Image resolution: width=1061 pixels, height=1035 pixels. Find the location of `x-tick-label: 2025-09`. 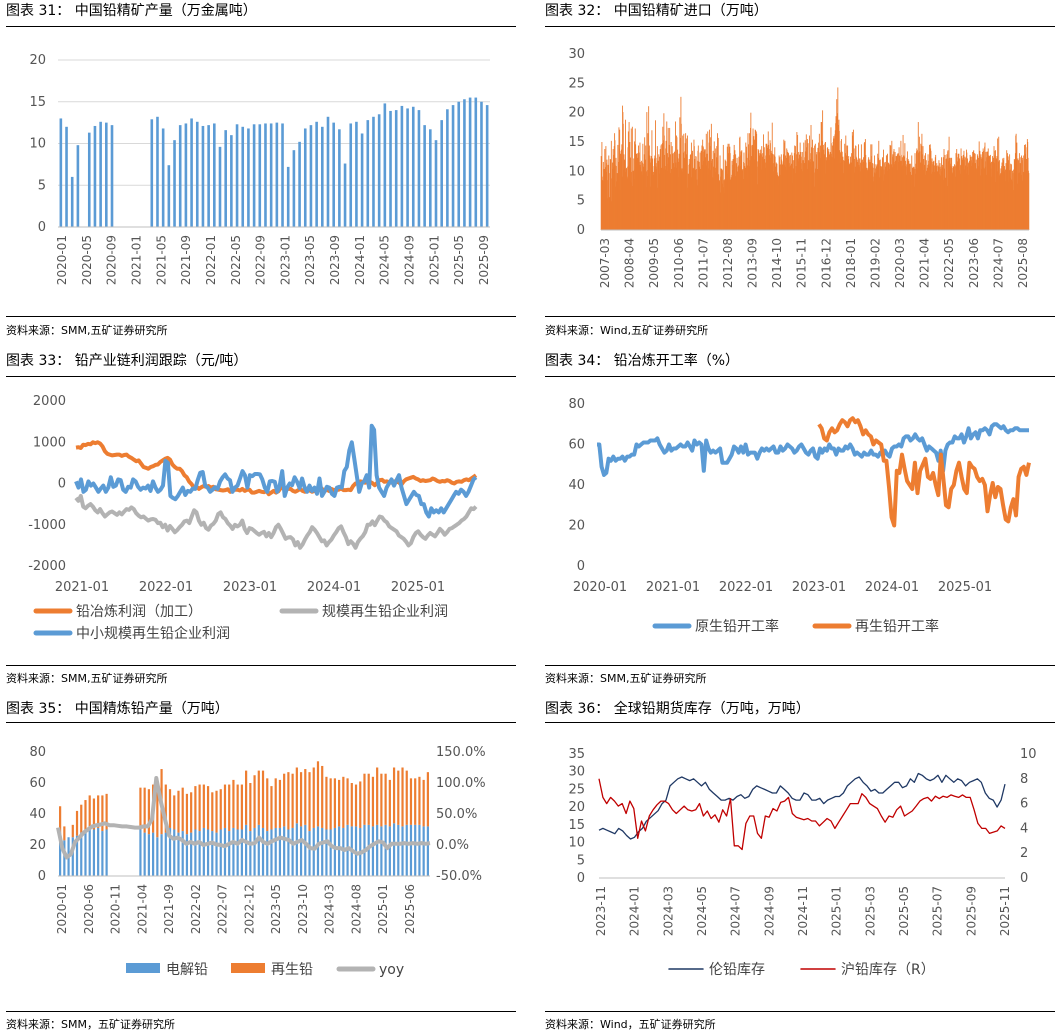

x-tick-label: 2025-09 is located at coordinates (484, 260).